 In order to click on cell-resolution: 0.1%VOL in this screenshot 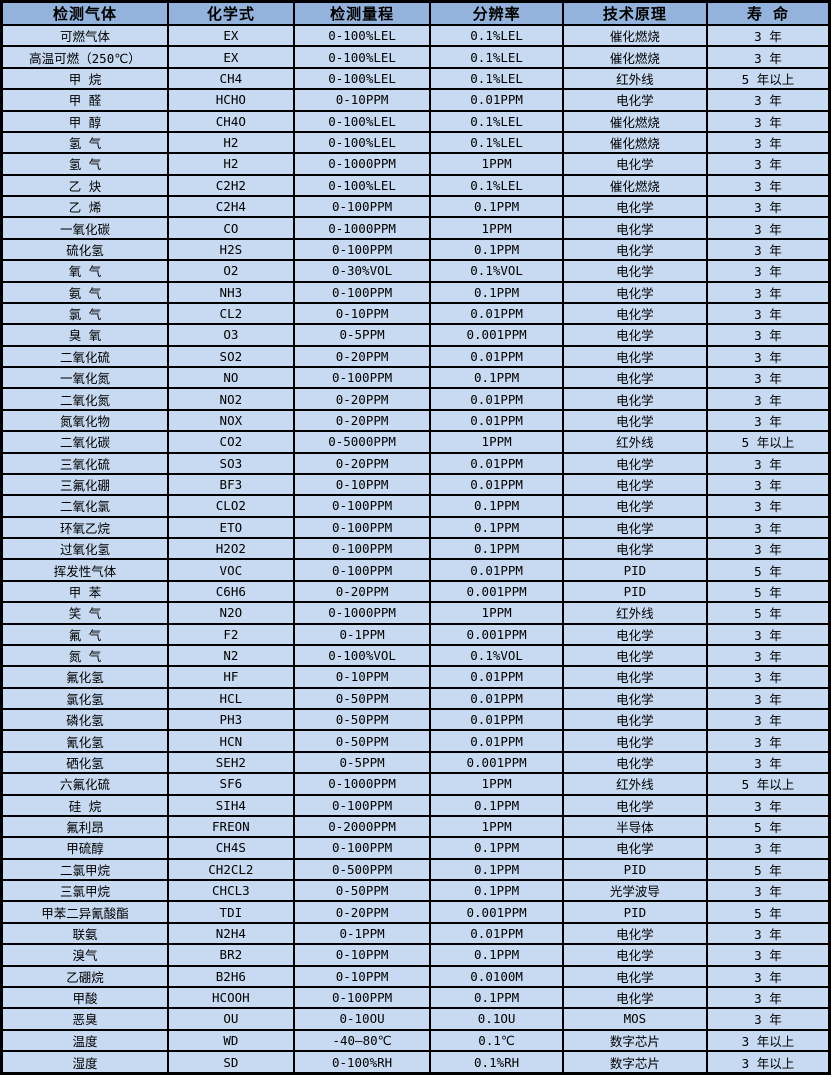, I will do `click(496, 655)`.